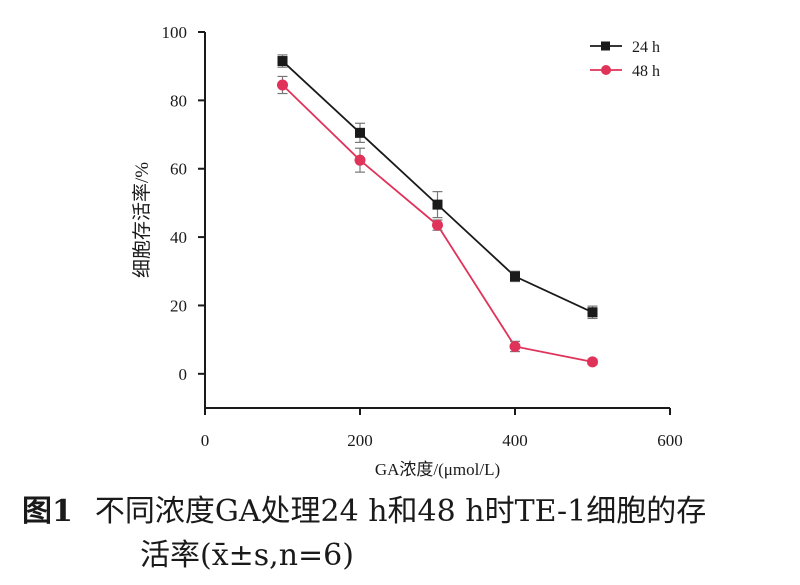  Describe the element at coordinates (625, 47) in the screenshot. I see `legend-item: 24 h` at that location.